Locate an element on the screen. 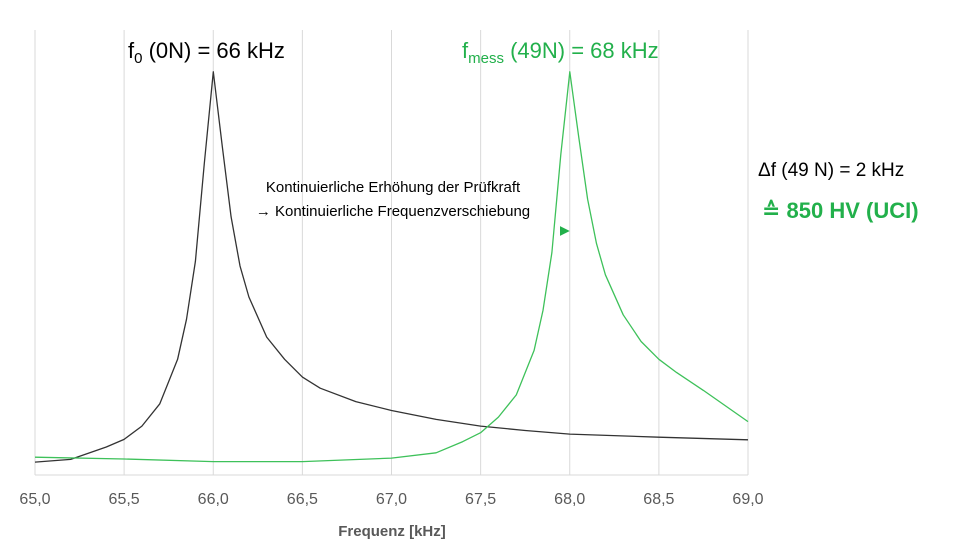  annotation-part: (49N) = 68 kHz is located at coordinates (581, 50).